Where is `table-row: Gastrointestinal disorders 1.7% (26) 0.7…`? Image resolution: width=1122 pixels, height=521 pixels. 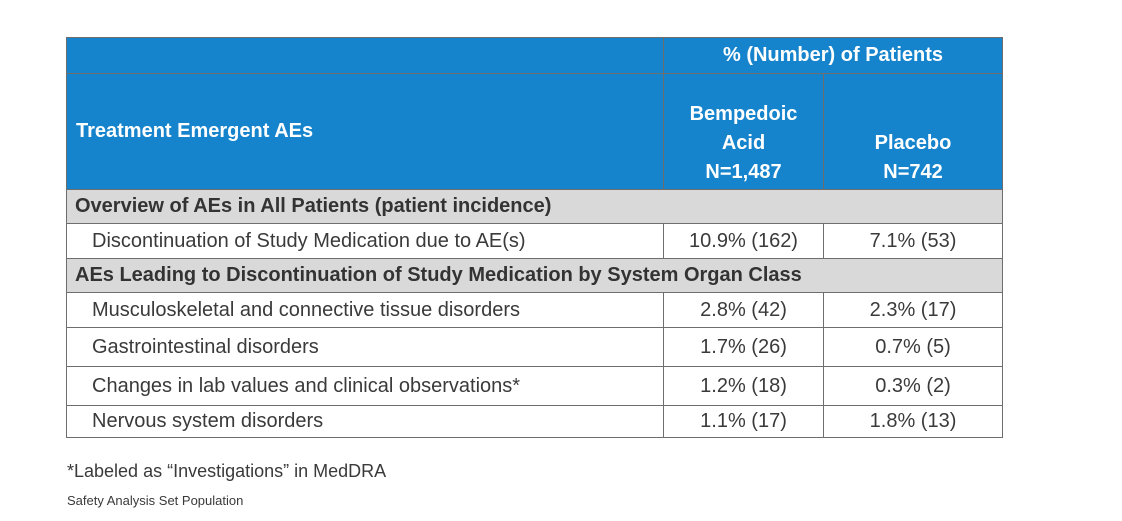
table-row: Gastrointestinal disorders 1.7% (26) 0.7… is located at coordinates (534, 347).